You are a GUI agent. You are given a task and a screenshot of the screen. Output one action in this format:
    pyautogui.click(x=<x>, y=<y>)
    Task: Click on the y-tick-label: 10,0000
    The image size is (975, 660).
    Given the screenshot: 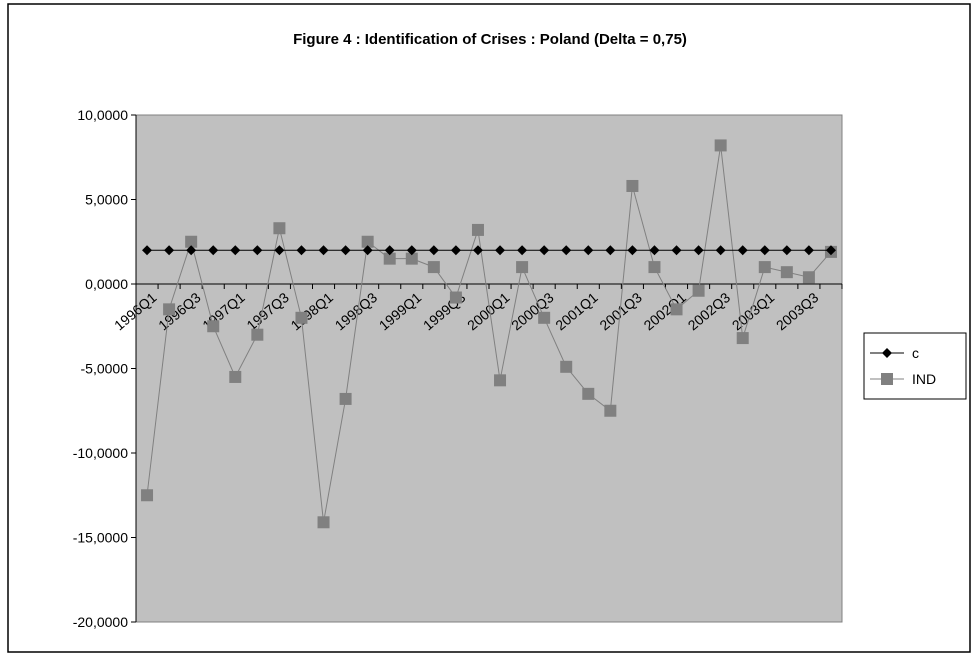 What is the action you would take?
    pyautogui.click(x=102, y=115)
    